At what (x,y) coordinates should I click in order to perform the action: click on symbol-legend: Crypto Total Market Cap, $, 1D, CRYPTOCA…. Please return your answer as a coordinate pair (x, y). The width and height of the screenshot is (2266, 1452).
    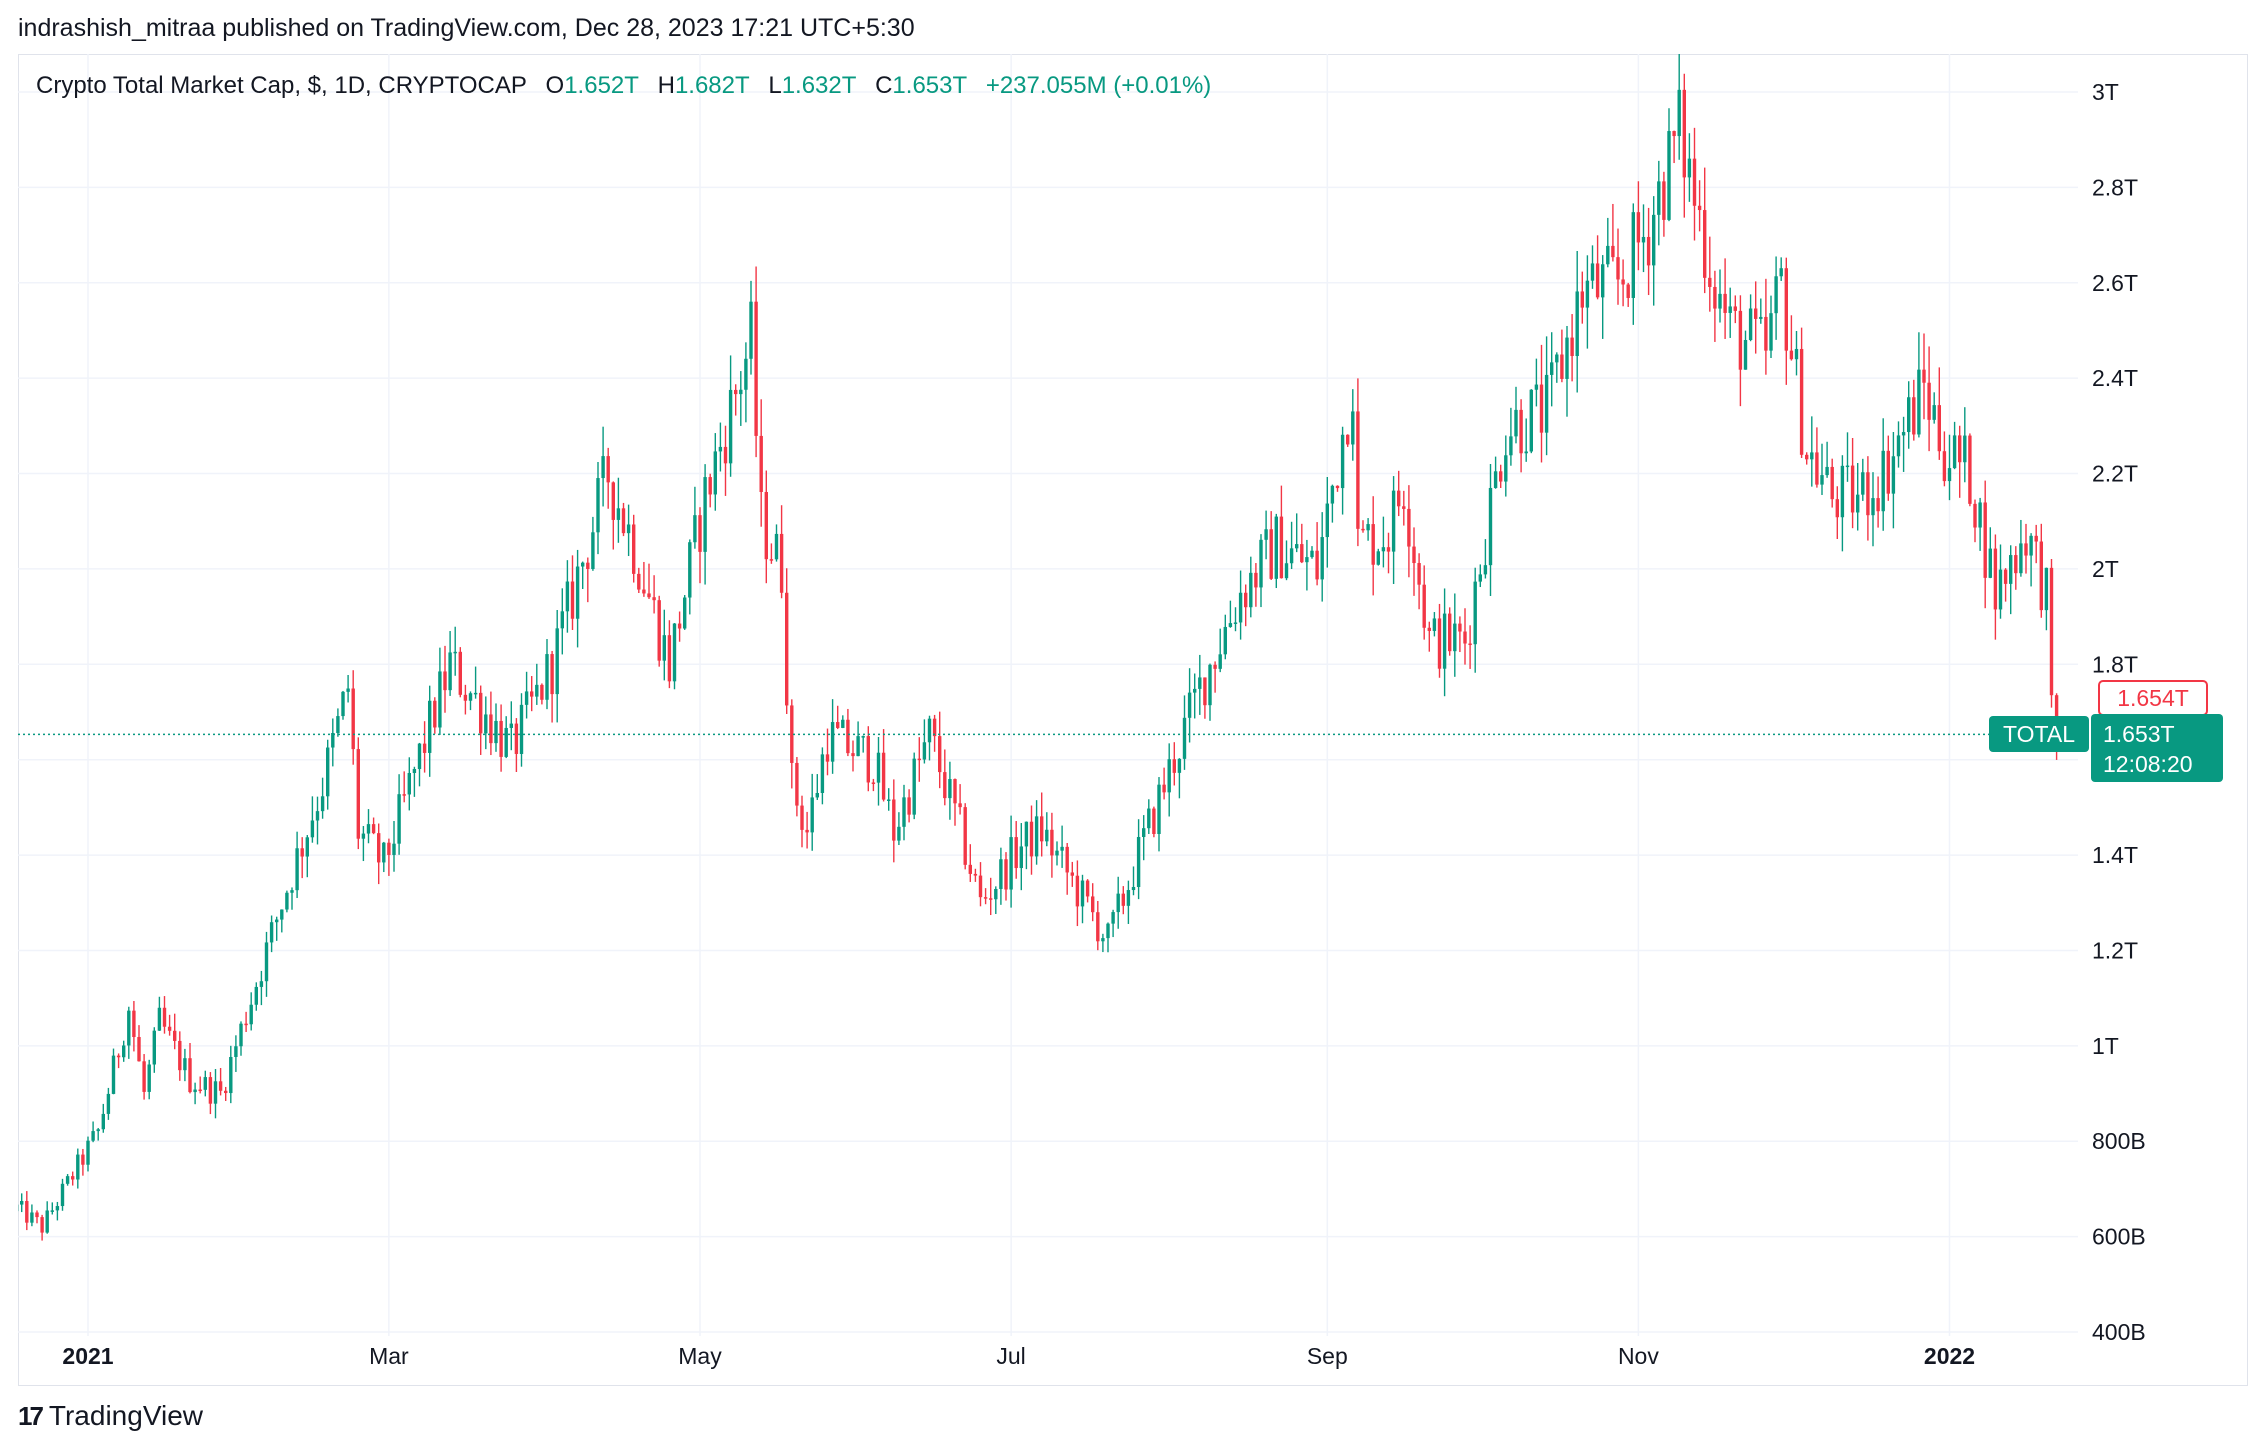
    Looking at the image, I should click on (623, 86).